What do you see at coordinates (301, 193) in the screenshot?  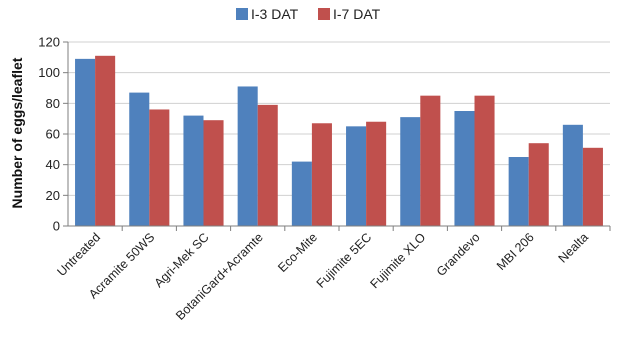 I see `bar-i-3-dat-eco-mite` at bounding box center [301, 193].